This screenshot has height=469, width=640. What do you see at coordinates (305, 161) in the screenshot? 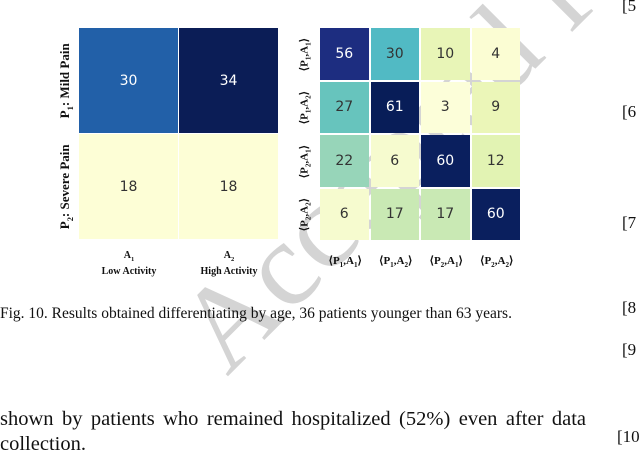
I see `row-label: ⟨P2,A1⟩` at bounding box center [305, 161].